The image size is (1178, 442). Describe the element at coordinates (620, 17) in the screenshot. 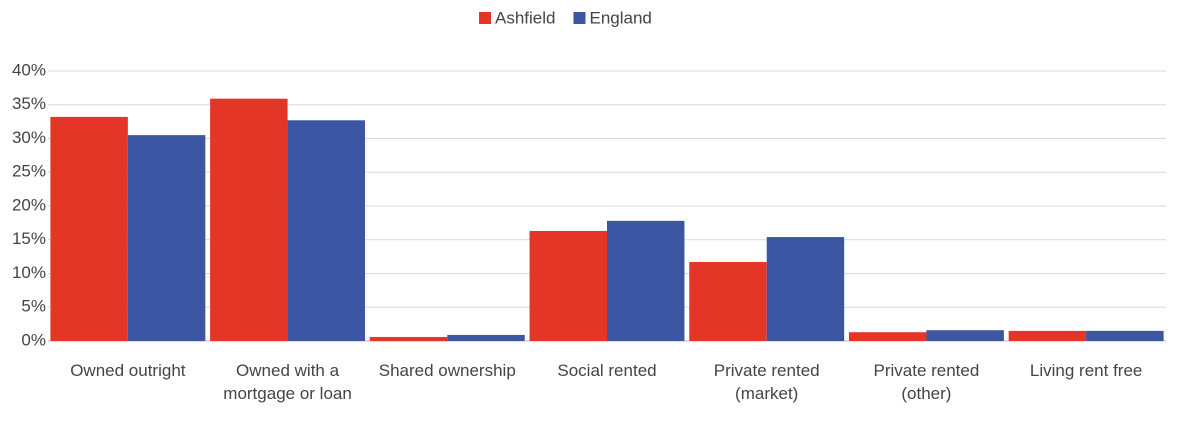

I see `legend-label: England` at that location.